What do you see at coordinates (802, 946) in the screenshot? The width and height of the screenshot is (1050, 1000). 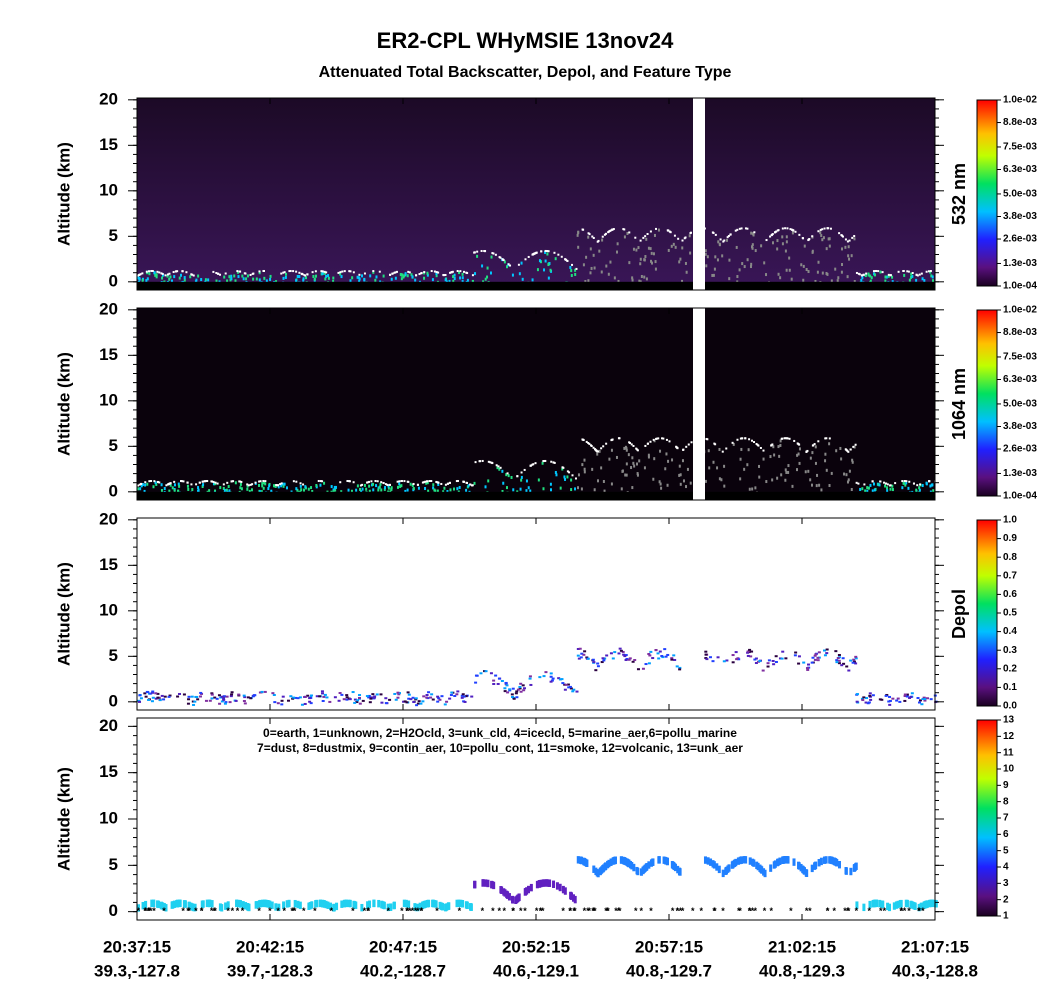 I see `x-tick-label: 21:02:15` at bounding box center [802, 946].